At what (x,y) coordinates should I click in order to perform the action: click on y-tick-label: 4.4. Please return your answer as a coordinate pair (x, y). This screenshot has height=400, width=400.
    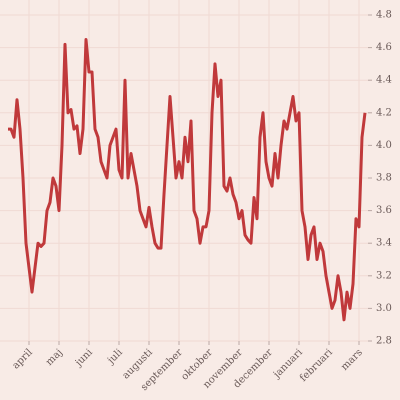
    Looking at the image, I should click on (384, 80).